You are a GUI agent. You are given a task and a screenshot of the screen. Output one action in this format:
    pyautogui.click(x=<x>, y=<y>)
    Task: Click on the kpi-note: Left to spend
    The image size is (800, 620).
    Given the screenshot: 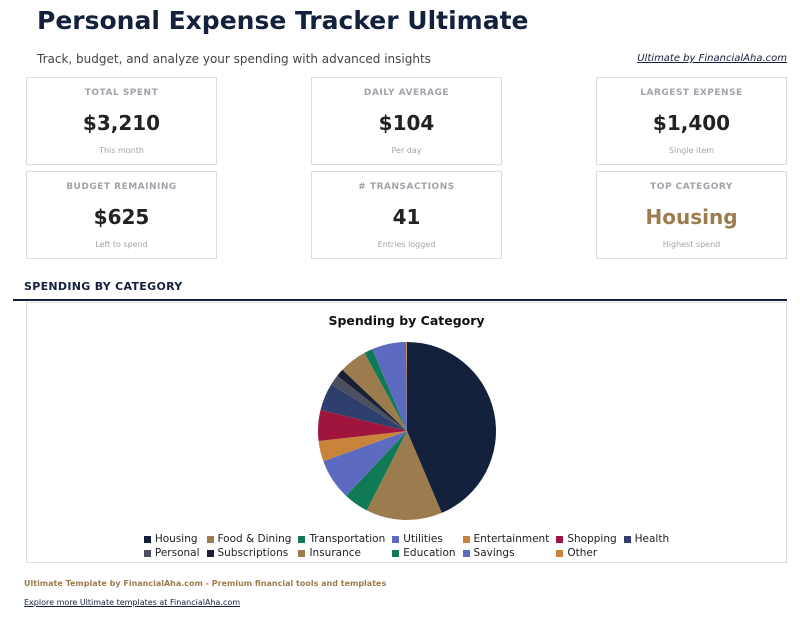 What is the action you would take?
    pyautogui.click(x=121, y=244)
    